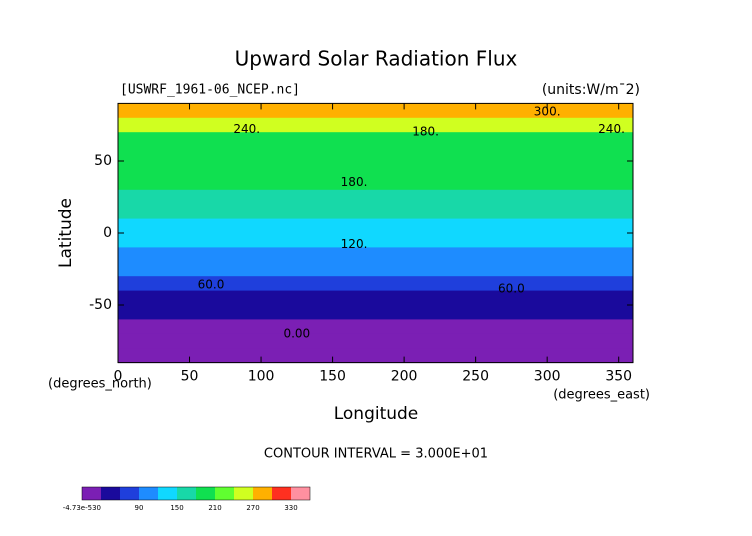 This screenshot has width=752, height=536. I want to click on colorbar-label: 210, so click(214, 508).